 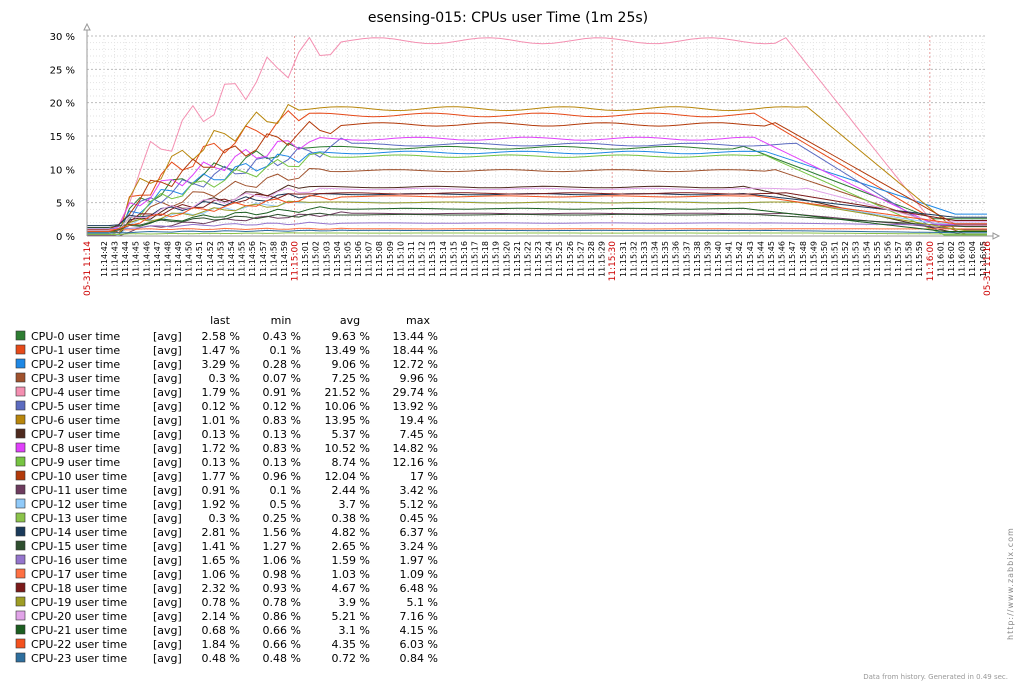 What do you see at coordinates (273, 259) in the screenshot?
I see `x-tick-label: 11:14:58` at bounding box center [273, 259].